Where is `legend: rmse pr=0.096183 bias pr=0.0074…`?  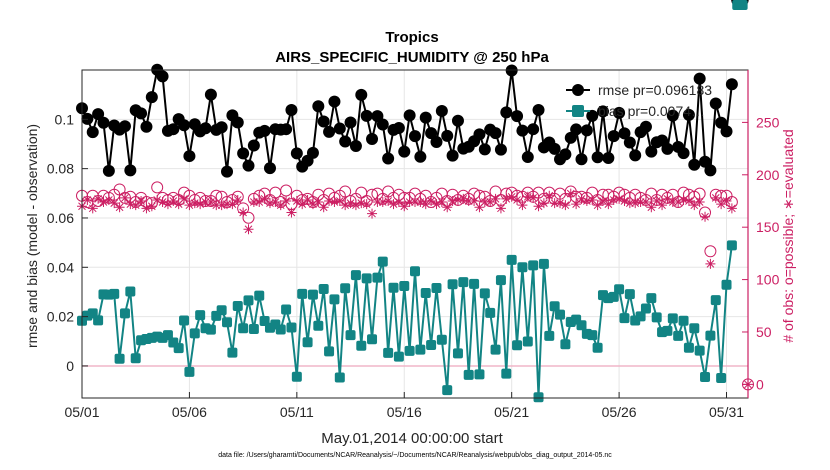
legend: rmse pr=0.096183 bias pr=0.0074… is located at coordinates (639, 100).